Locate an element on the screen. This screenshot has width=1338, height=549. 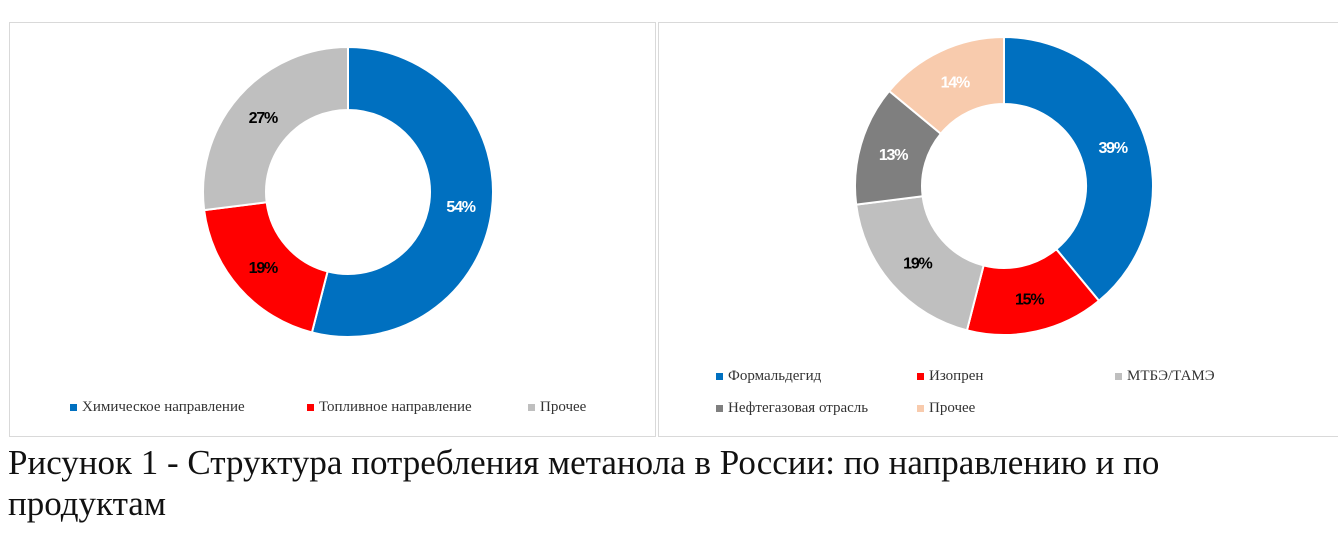
products-slice-label-1: 15% is located at coordinates (1029, 300).